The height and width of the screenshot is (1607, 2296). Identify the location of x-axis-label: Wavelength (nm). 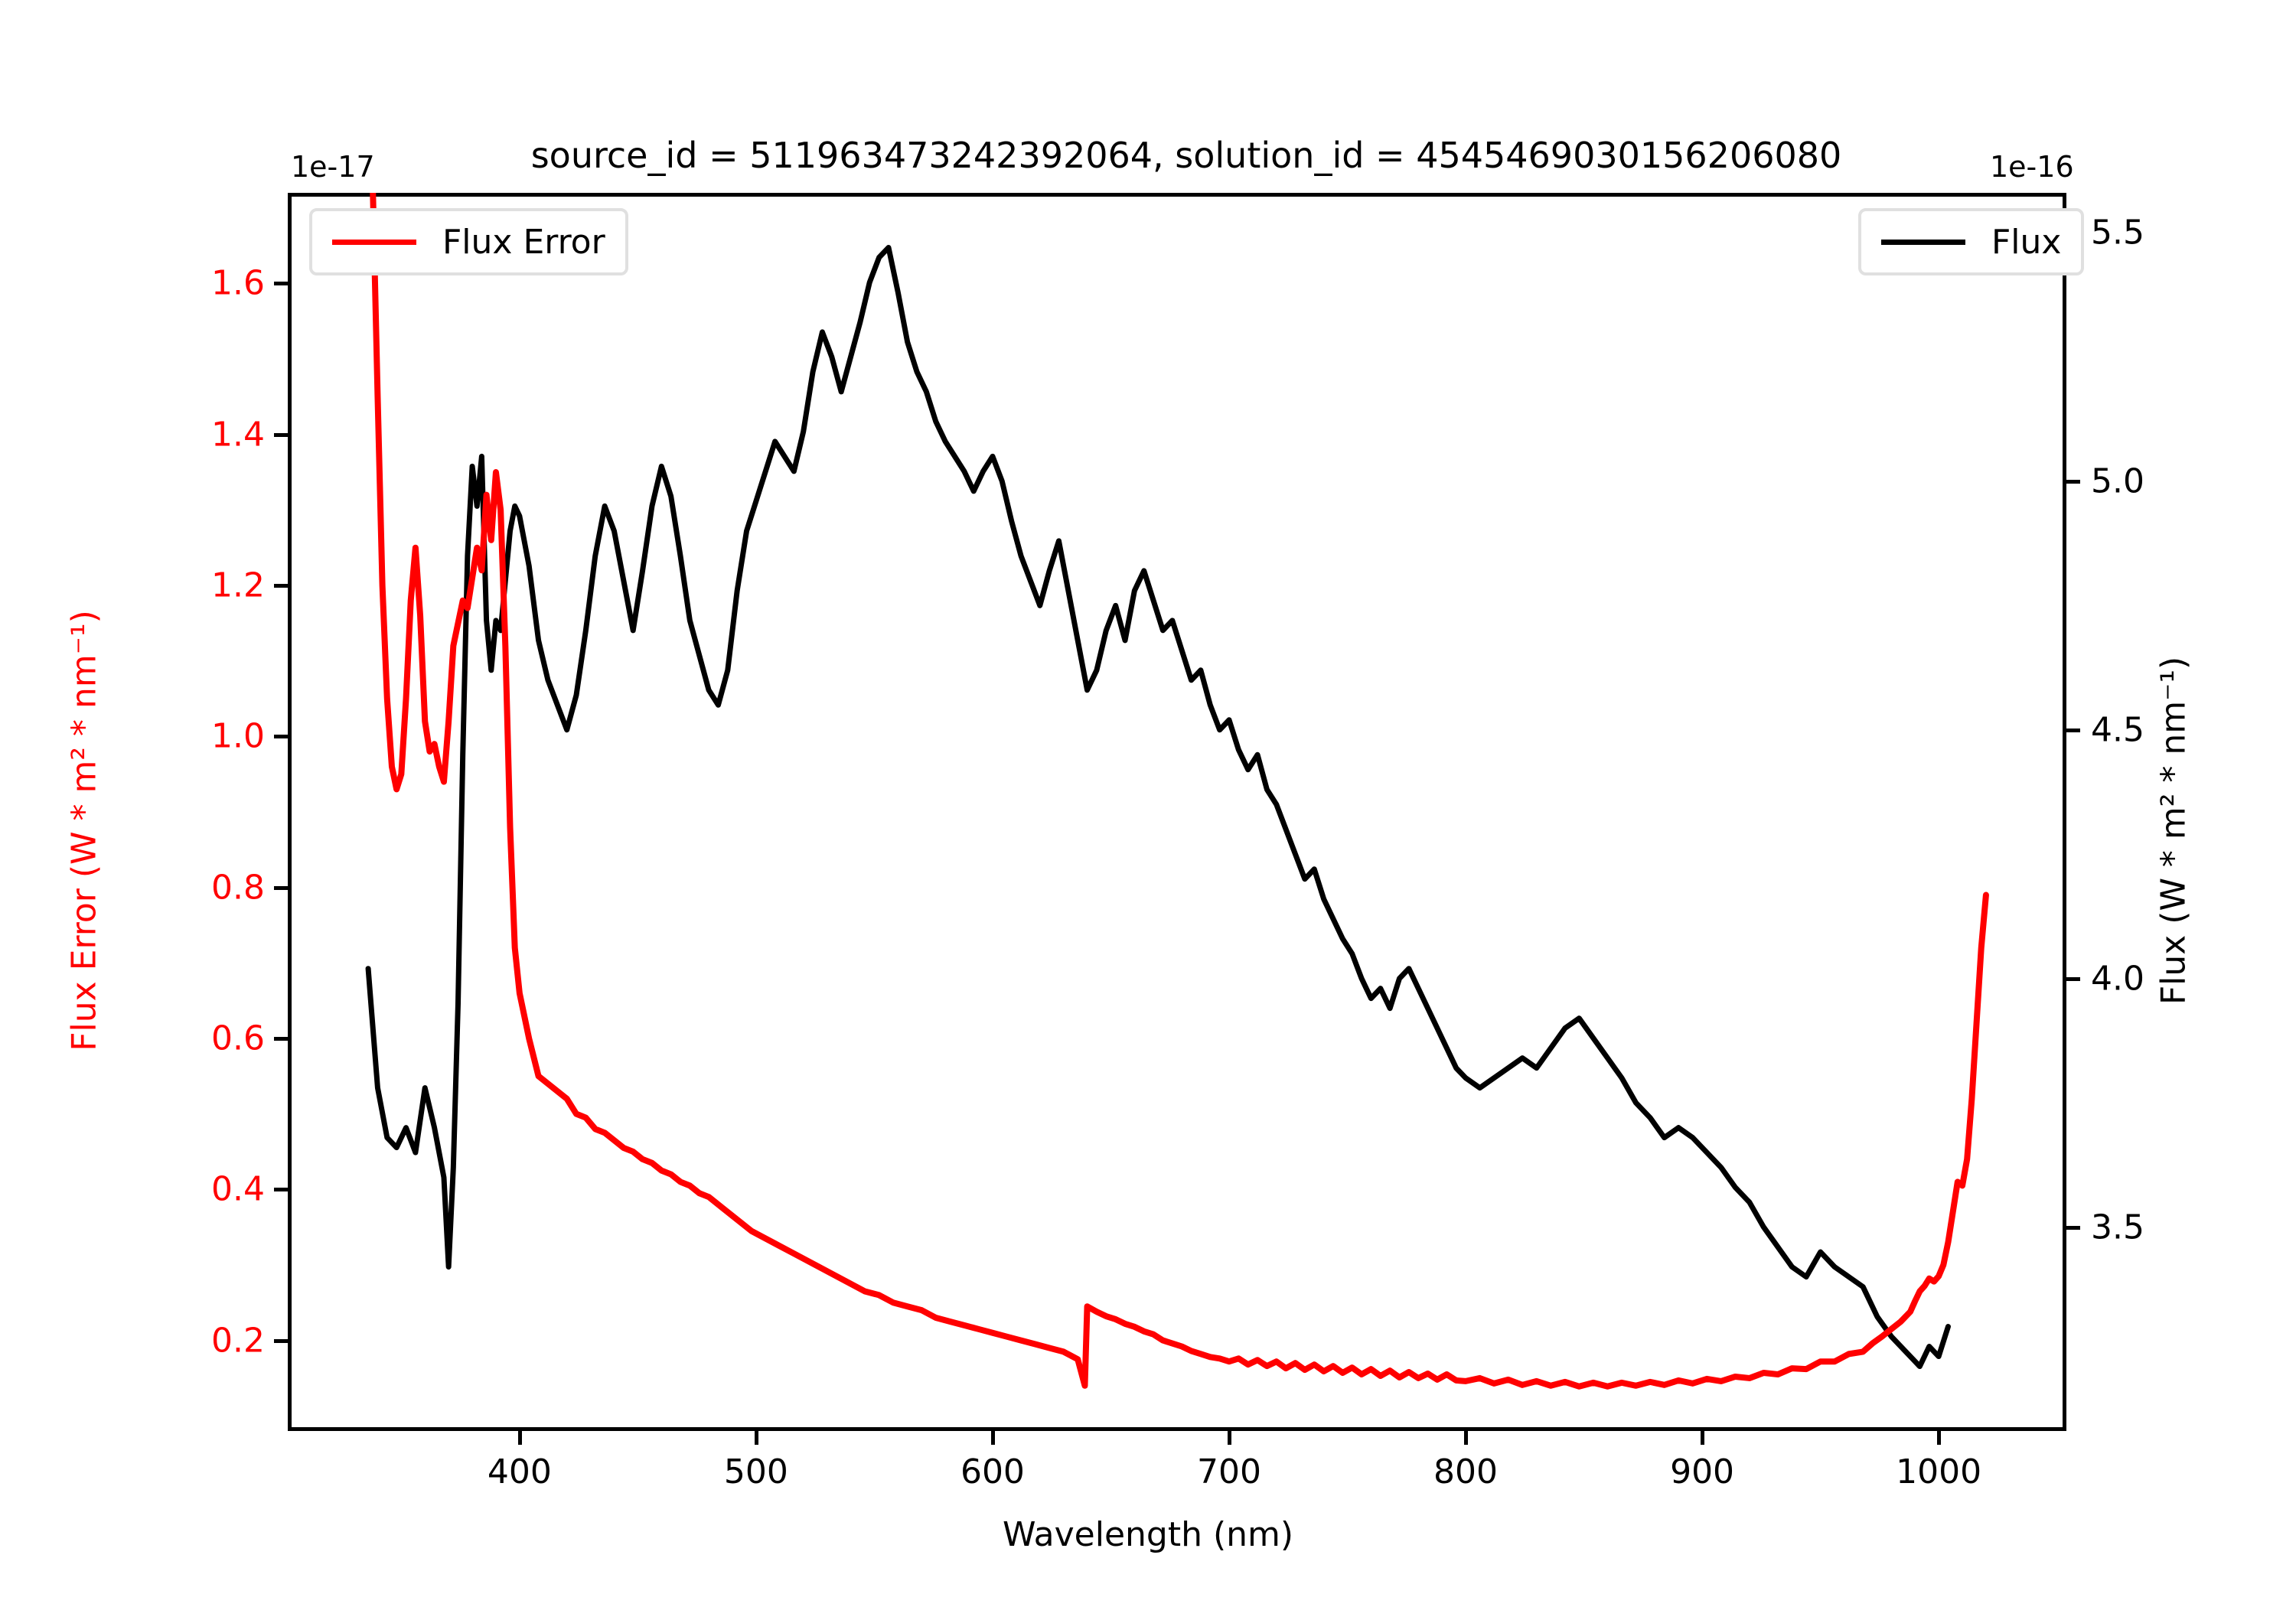
(1148, 1535).